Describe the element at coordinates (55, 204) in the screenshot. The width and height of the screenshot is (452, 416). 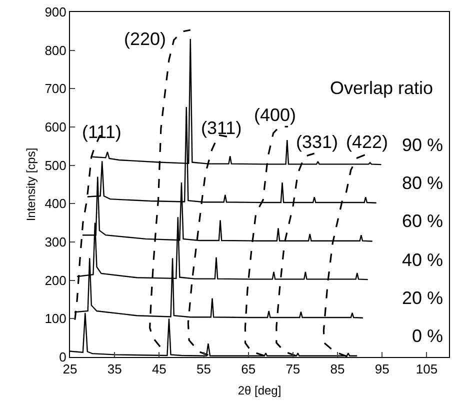
I see `y-tick-label: 400` at that location.